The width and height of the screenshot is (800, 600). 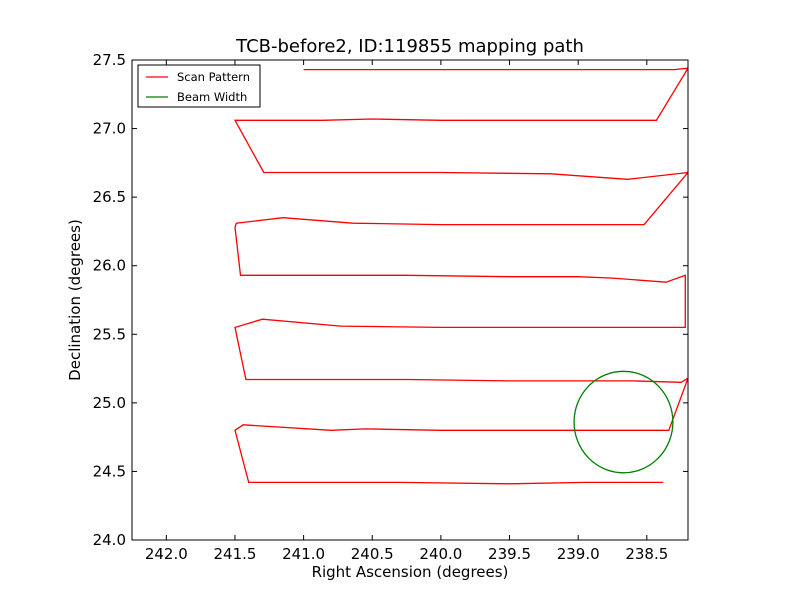 What do you see at coordinates (623, 422) in the screenshot?
I see `beam-width-circle` at bounding box center [623, 422].